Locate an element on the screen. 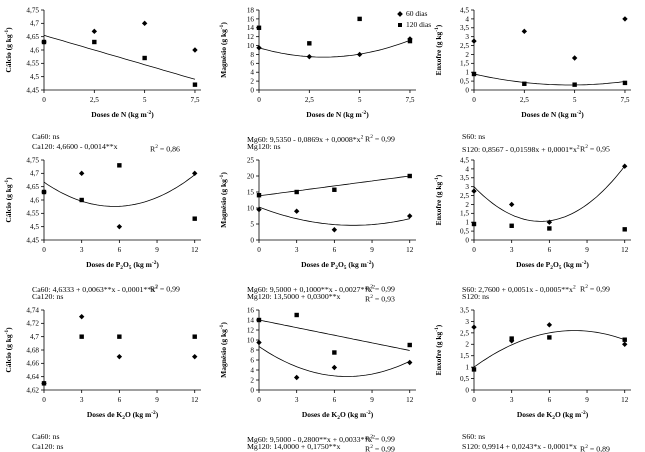  y-tick-label: 4,5 is located at coordinates (464, 160).